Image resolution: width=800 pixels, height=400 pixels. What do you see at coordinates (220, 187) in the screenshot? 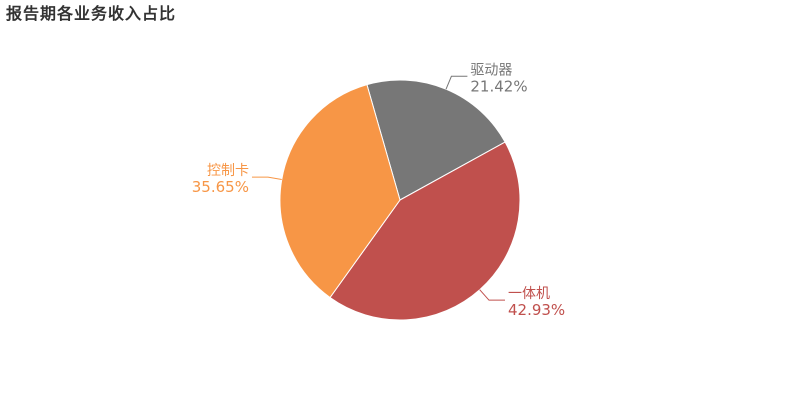
I see `slice-percent-2: 35.65%` at bounding box center [220, 187].